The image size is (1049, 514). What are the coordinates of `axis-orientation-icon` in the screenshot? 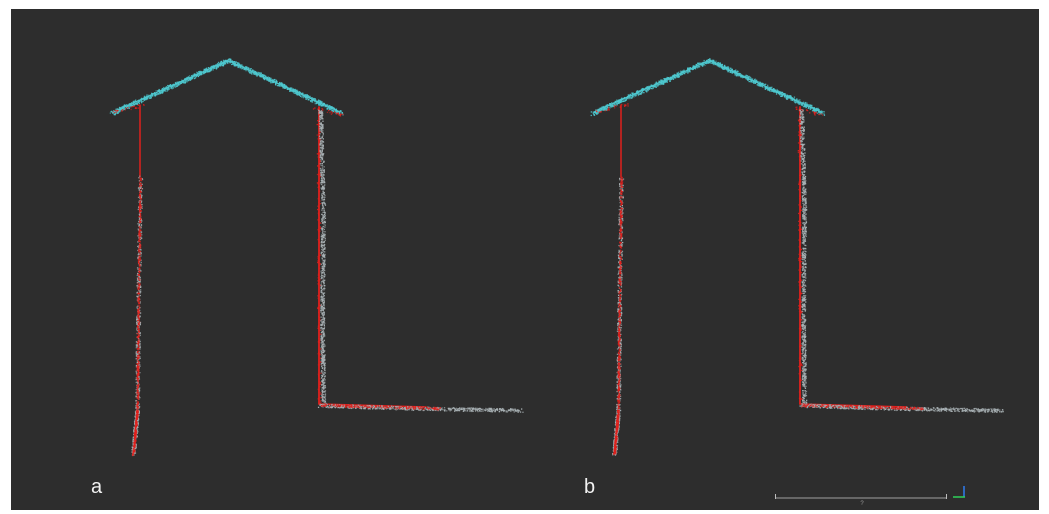 It's located at (959, 492).